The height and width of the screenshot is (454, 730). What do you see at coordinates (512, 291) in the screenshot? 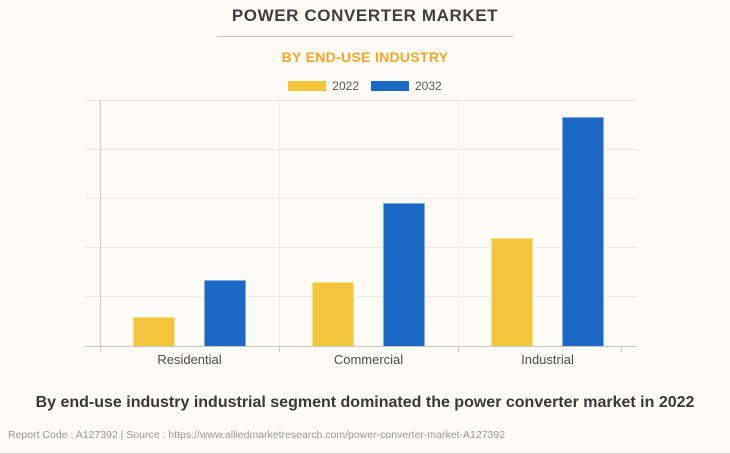
I see `bar-2022-industrial` at bounding box center [512, 291].